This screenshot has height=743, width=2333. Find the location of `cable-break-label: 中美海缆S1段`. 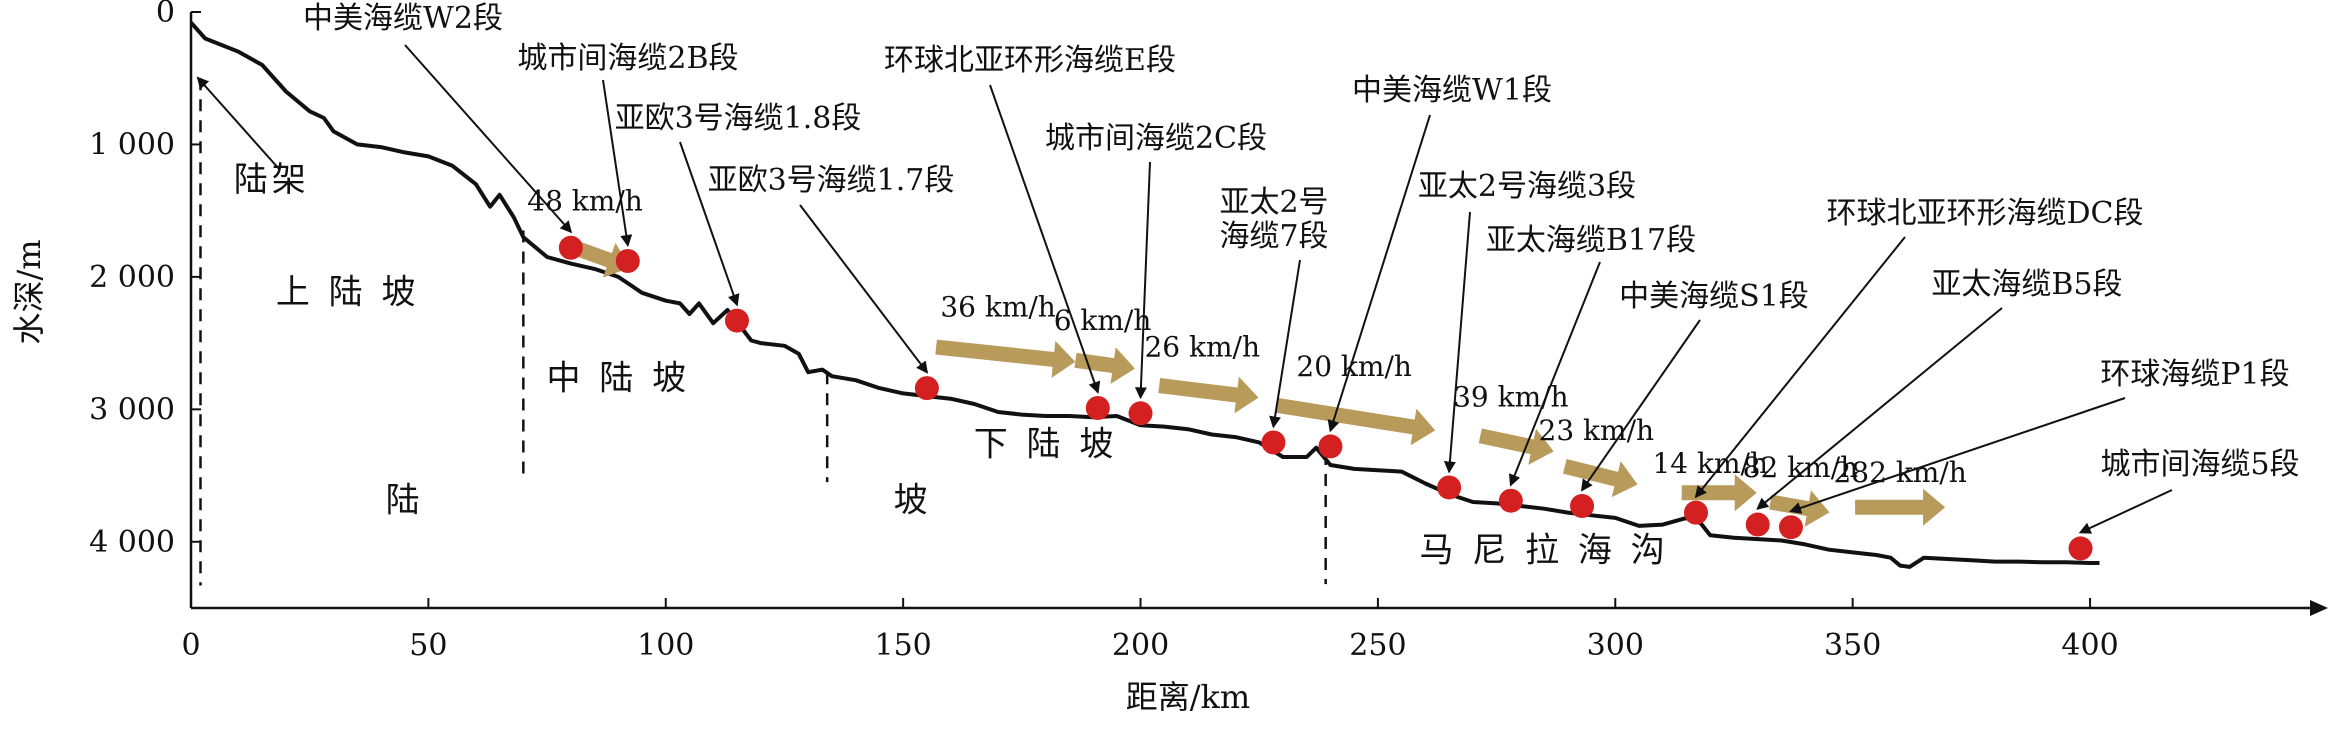

cable-break-label: 中美海缆S1段 is located at coordinates (1714, 296).